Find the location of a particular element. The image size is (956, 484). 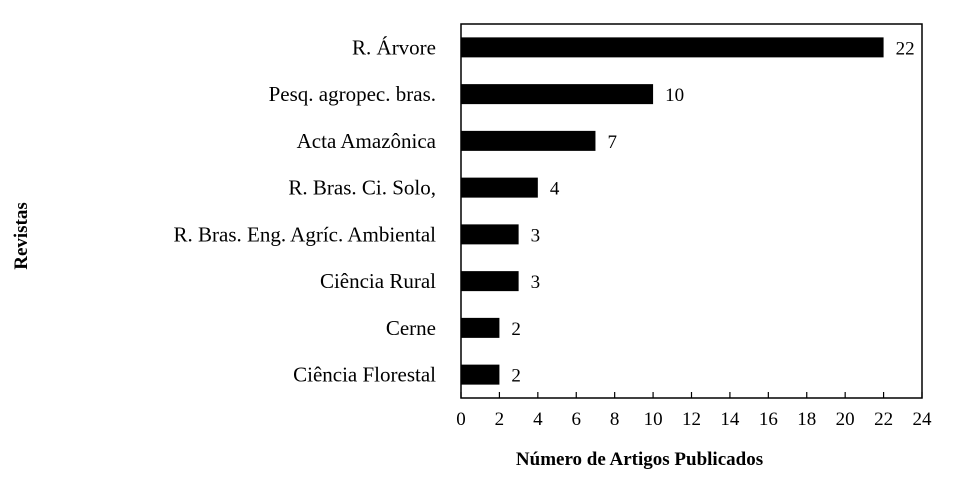

category-label: R. Bras. Ci. Solo, is located at coordinates (362, 188).